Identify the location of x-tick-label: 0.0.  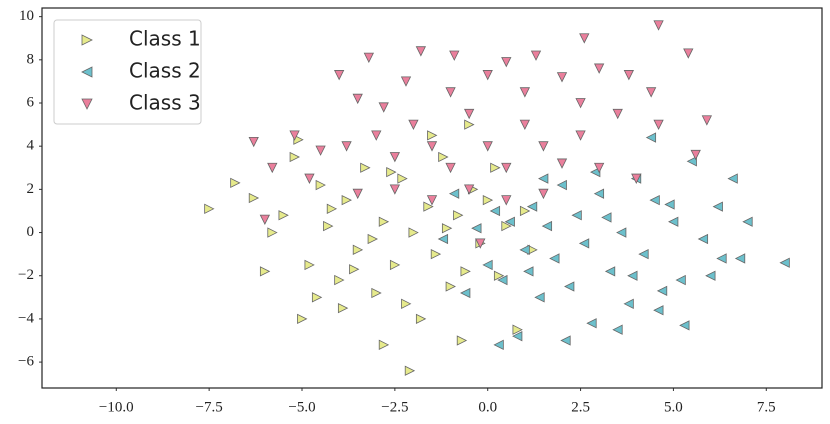
(487, 407).